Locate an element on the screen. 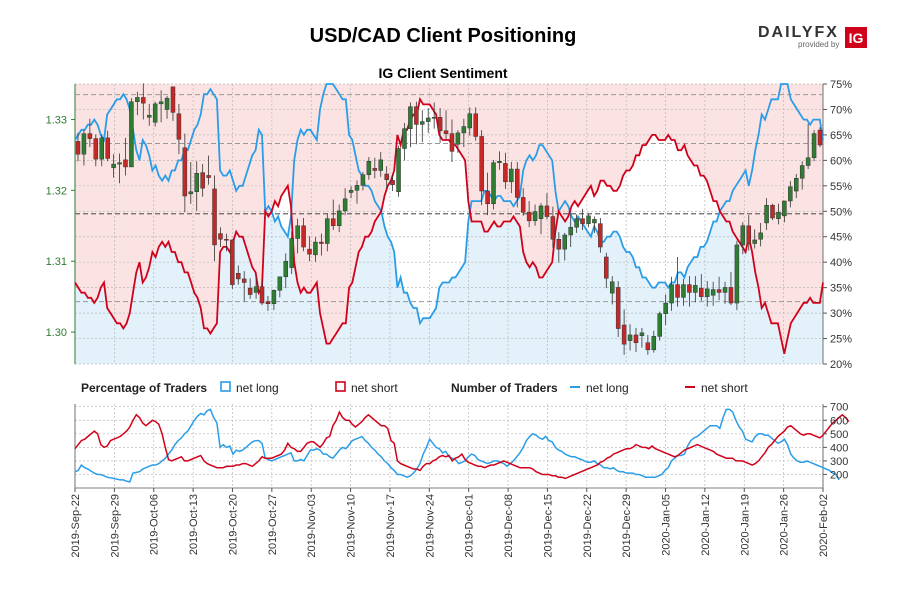 This screenshot has height=605, width=900. date-tick-label: 2019-Dec-01 is located at coordinates (470, 526).